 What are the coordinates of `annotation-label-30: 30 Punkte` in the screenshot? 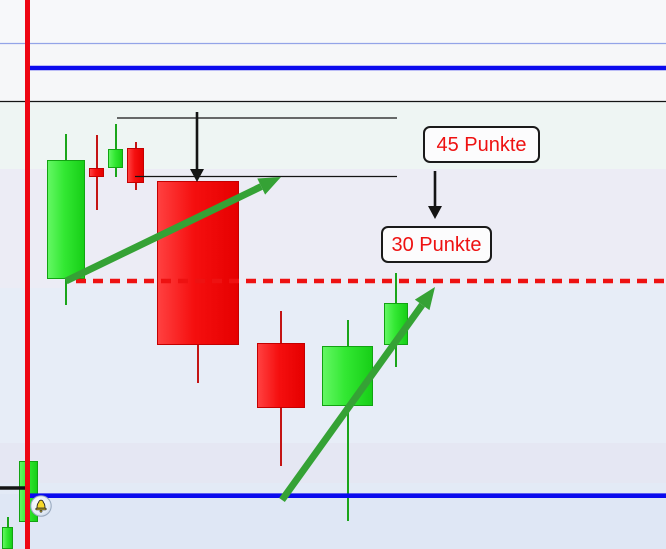 It's located at (436, 244).